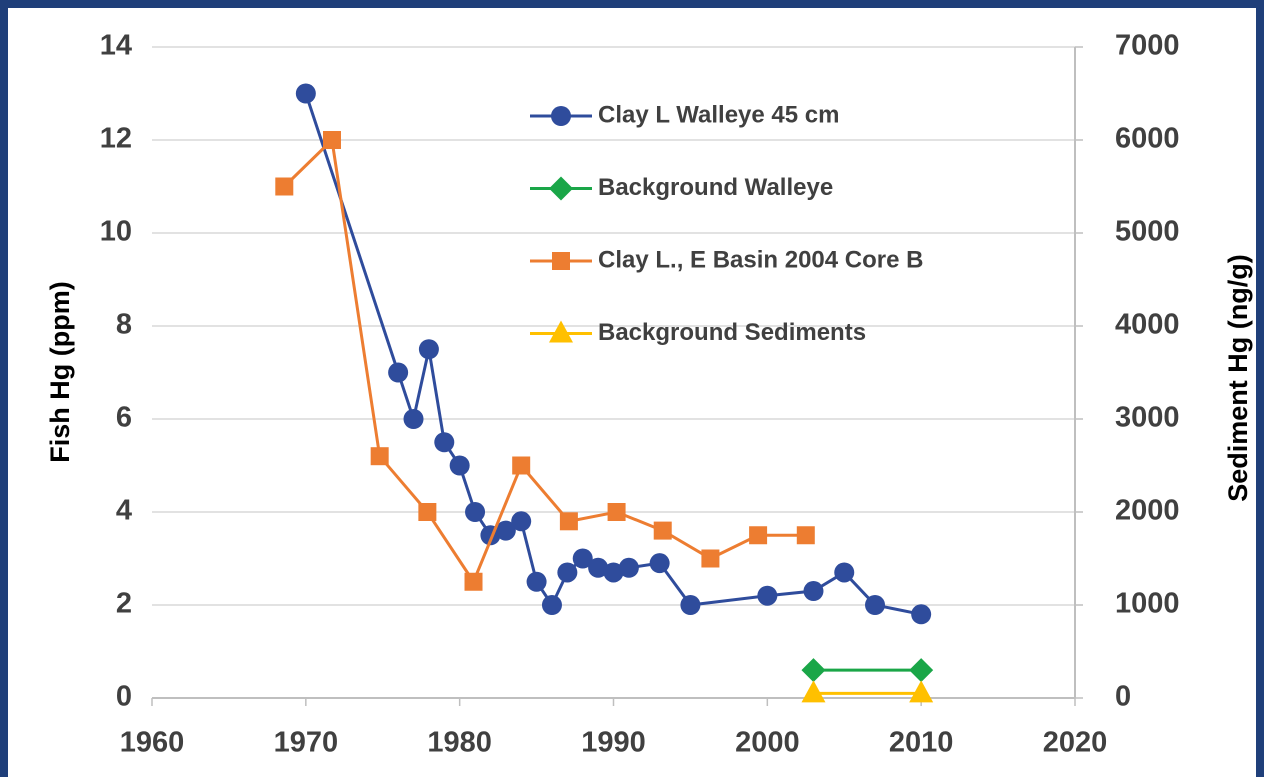 The image size is (1264, 777). Describe the element at coordinates (613, 743) in the screenshot. I see `x-tick-label: 1990` at that location.